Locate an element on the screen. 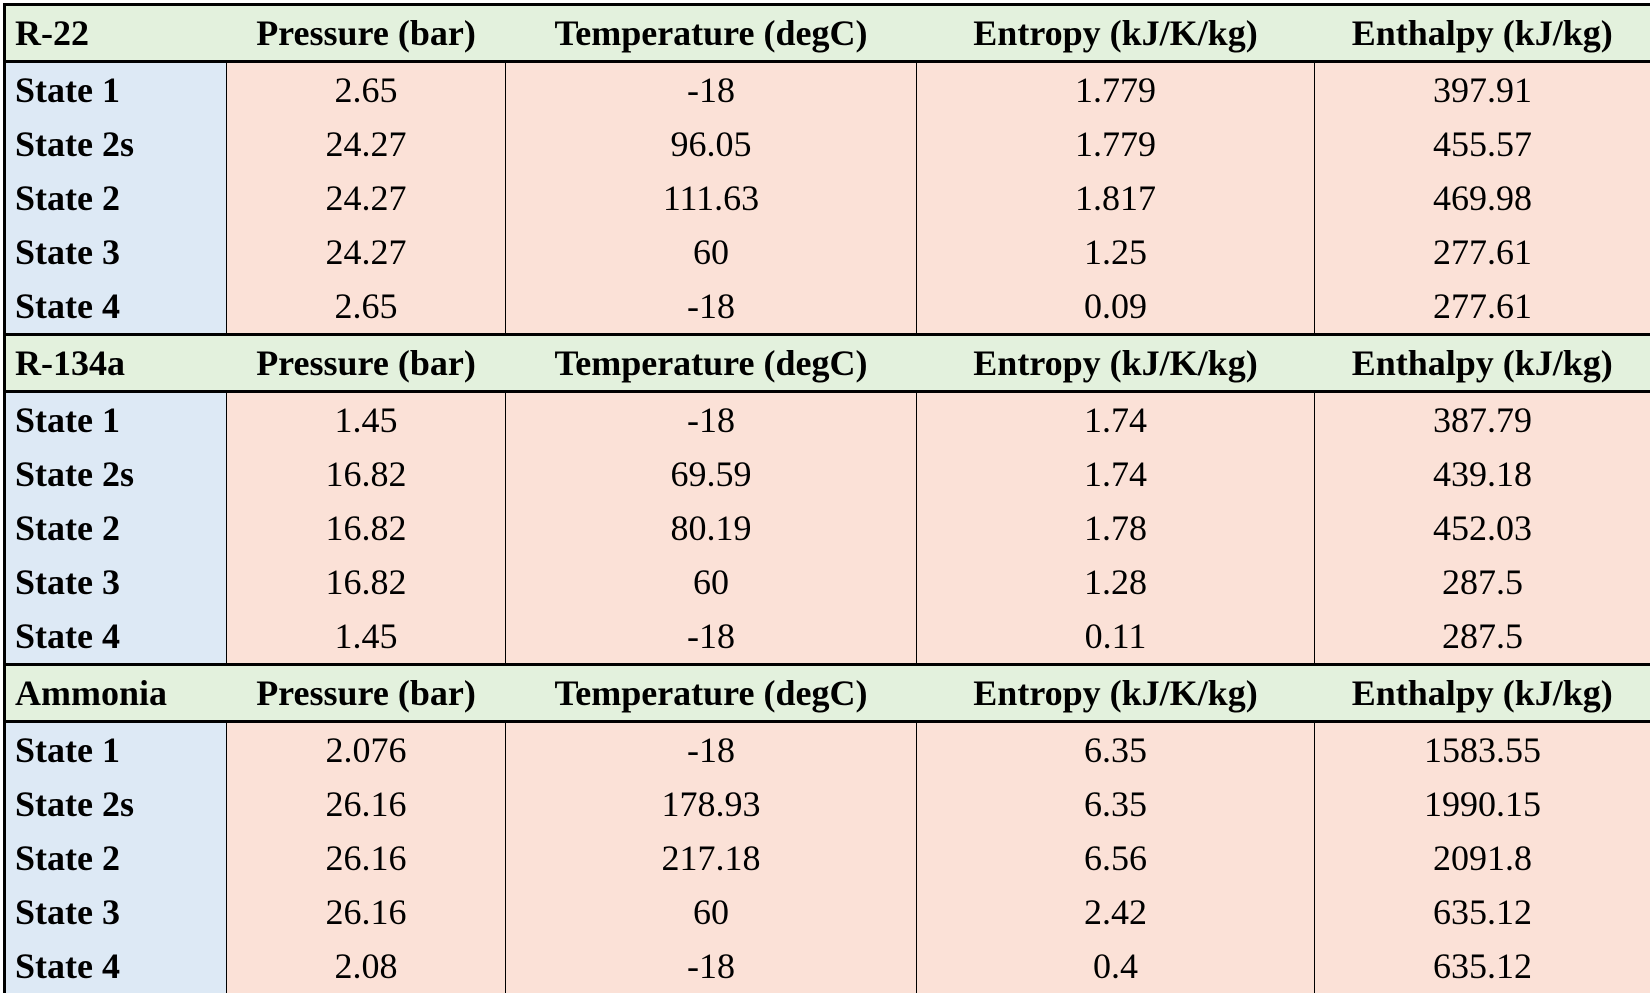 This screenshot has width=1650, height=998. value-cell-entropy-kj-k-kg: 0.11 is located at coordinates (1115, 637).